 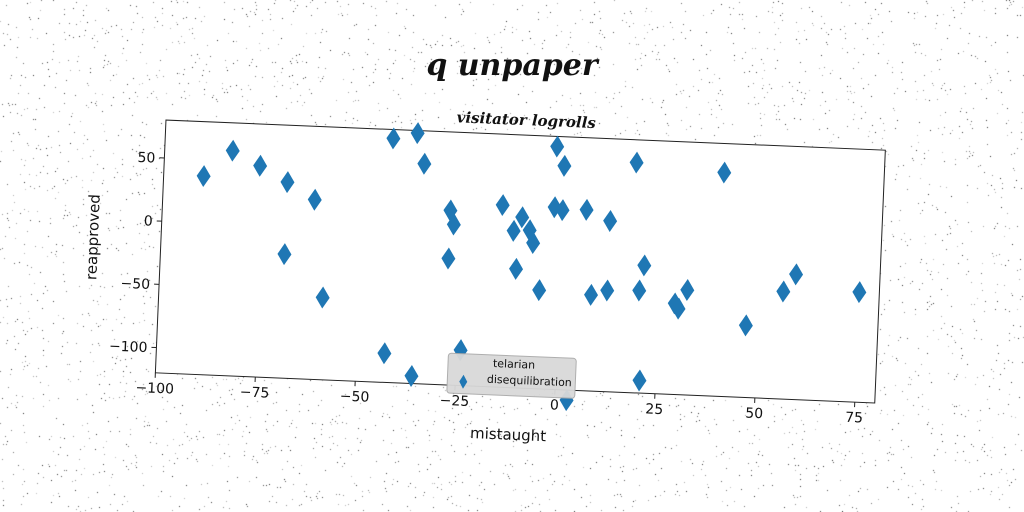 I want to click on x-tick-label: −100, so click(x=154, y=389).